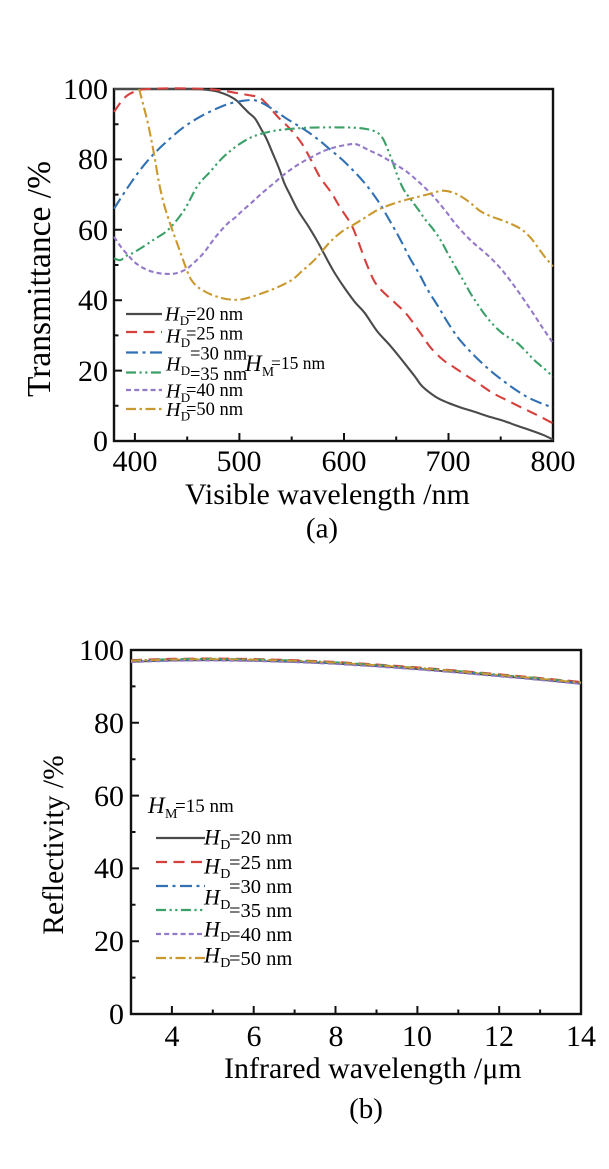 The width and height of the screenshot is (609, 1169). I want to click on svg-text: 800, so click(553, 461).